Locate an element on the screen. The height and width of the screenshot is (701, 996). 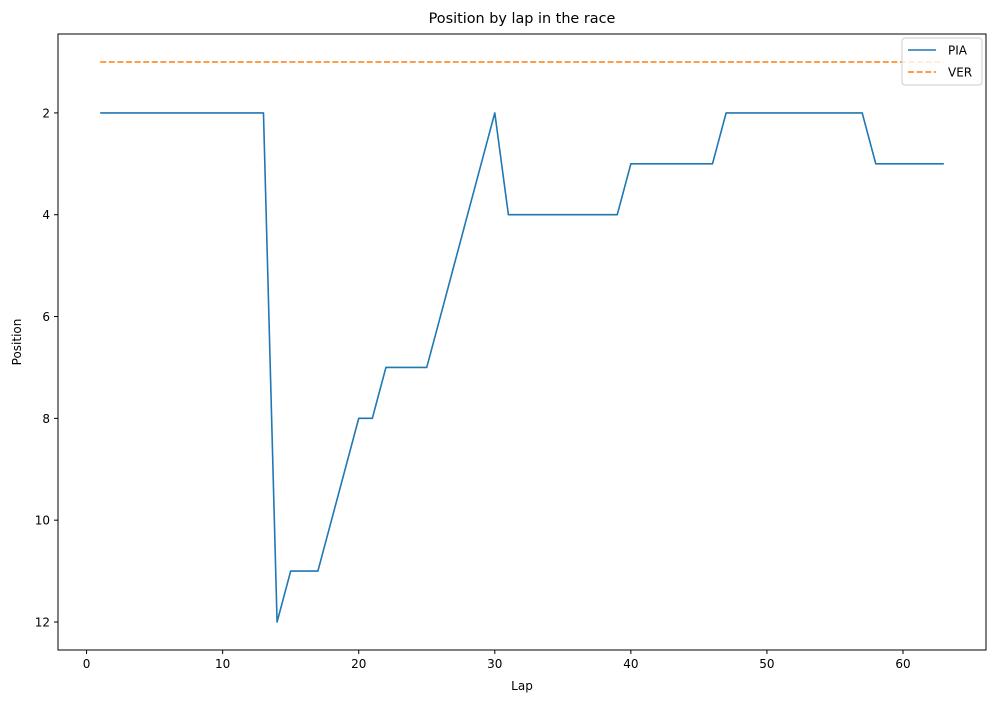
legend-label-pia: PIA is located at coordinates (958, 51).